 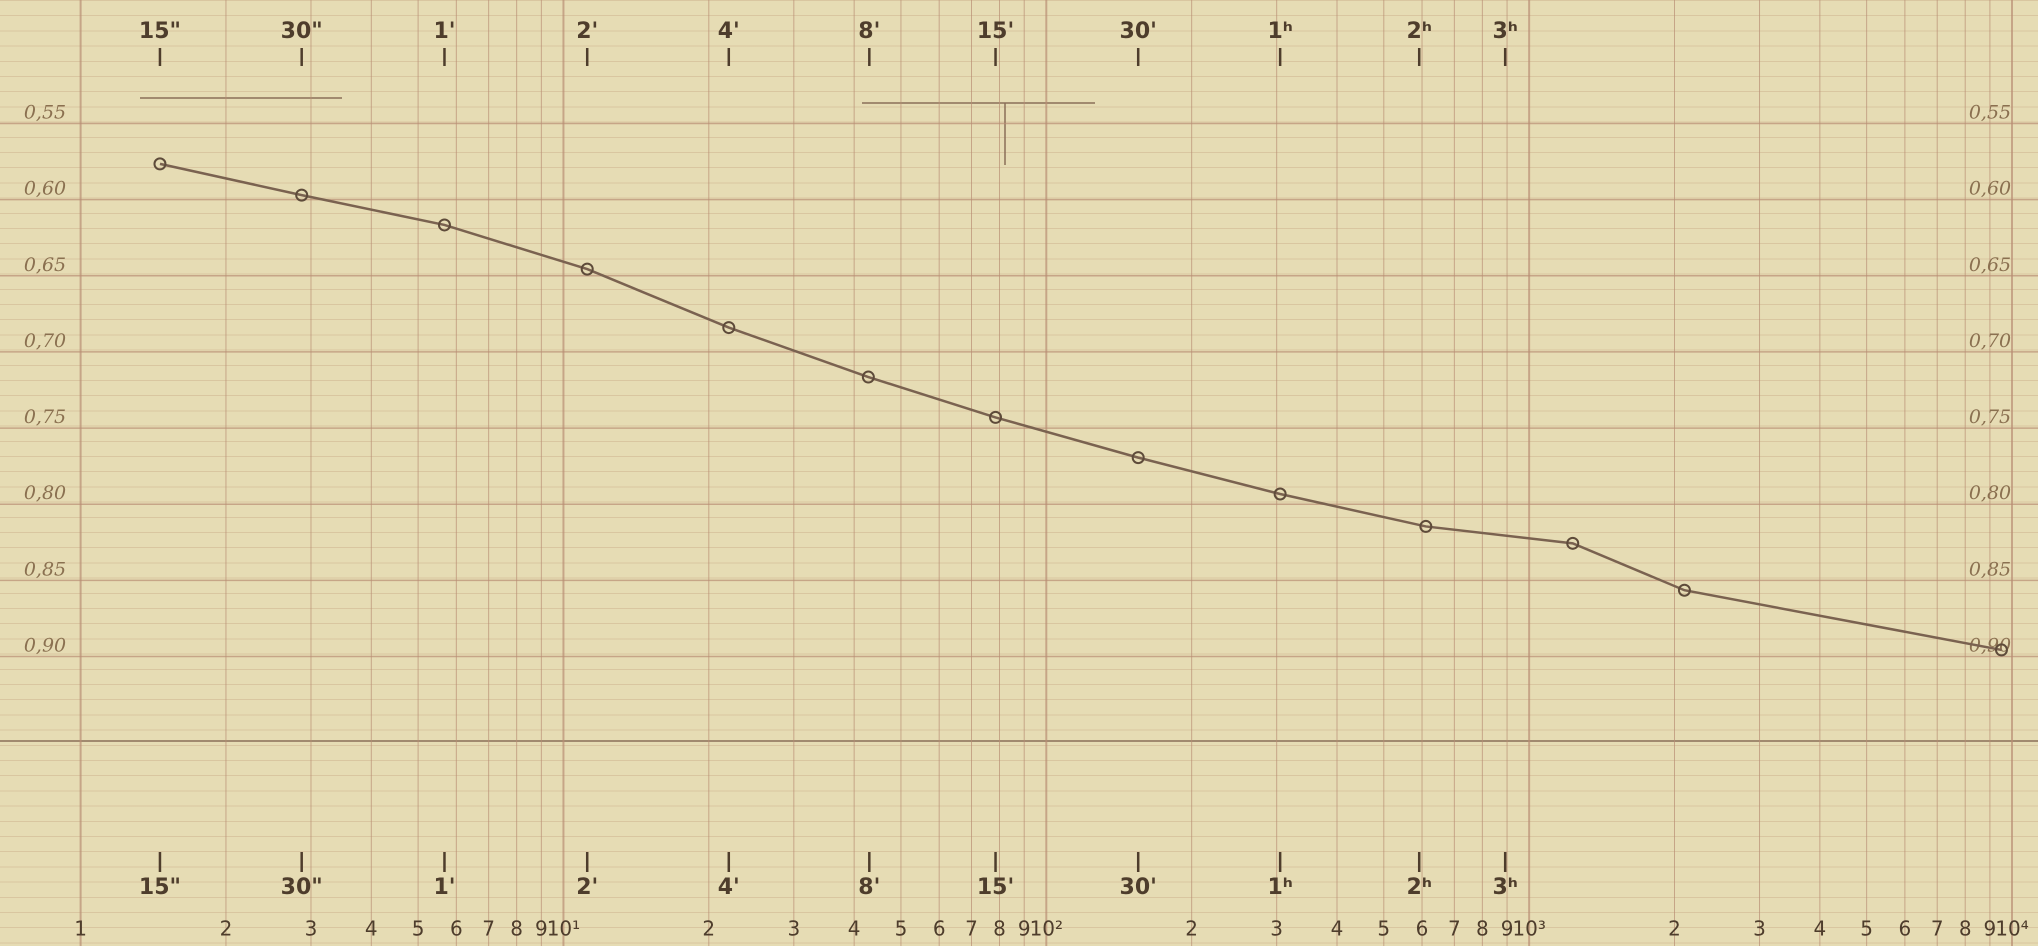 What do you see at coordinates (1046, 929) in the screenshot?
I see `x-tick-label: 10²` at bounding box center [1046, 929].